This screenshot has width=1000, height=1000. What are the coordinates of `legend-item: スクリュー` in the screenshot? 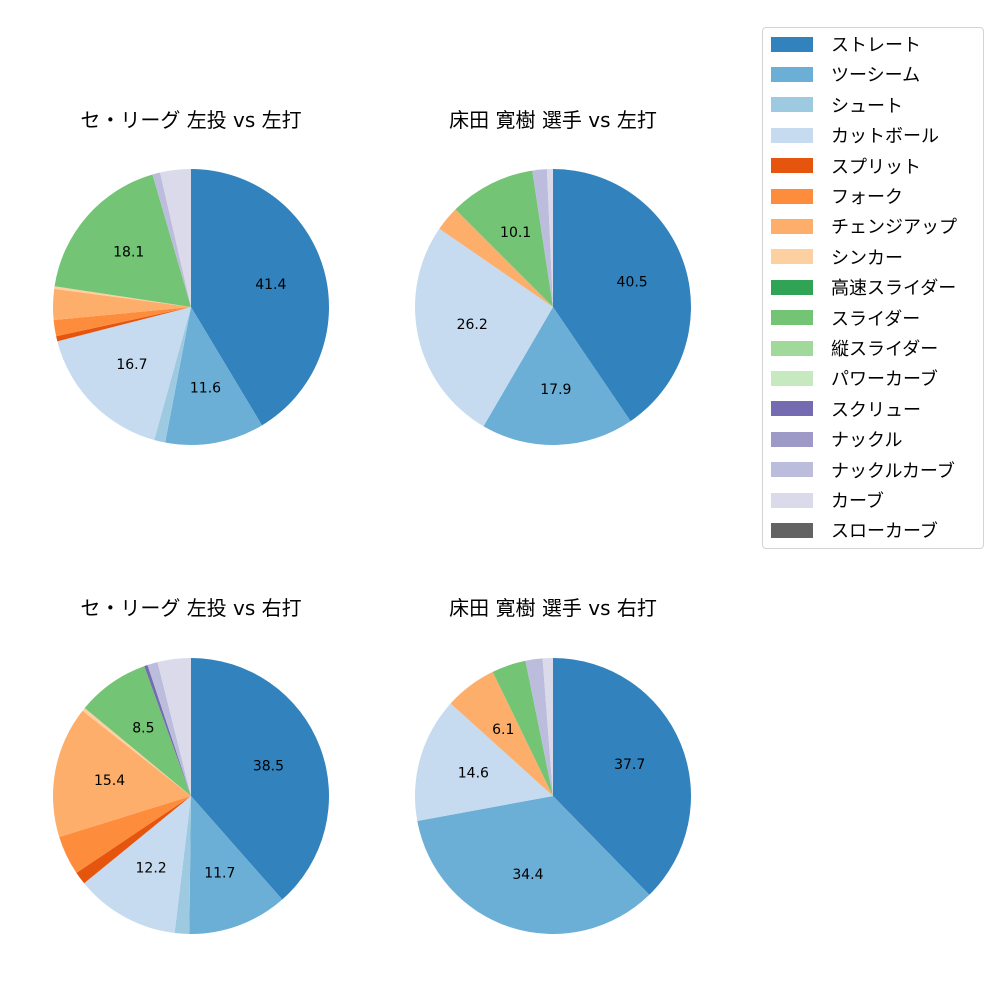 It's located at (846, 410).